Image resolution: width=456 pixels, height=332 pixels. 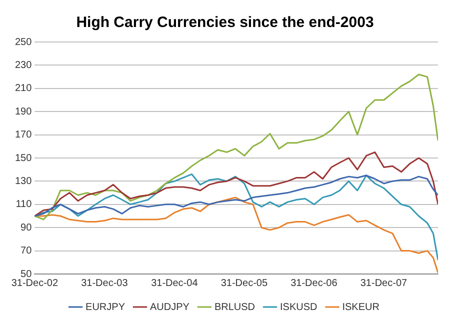 I want to click on y-tick-label: 230, so click(x=23, y=65).